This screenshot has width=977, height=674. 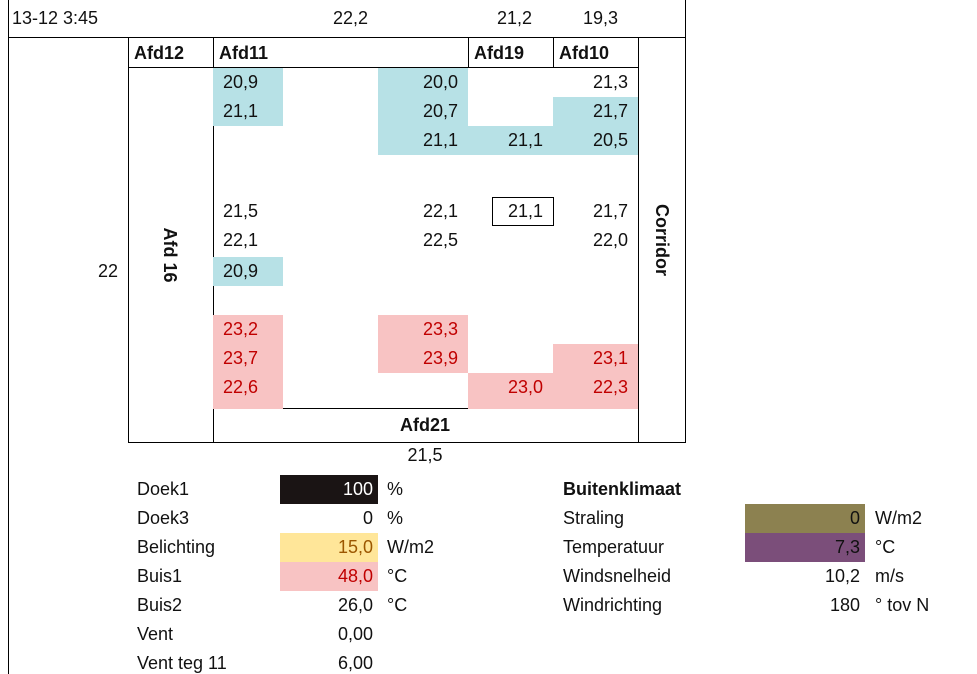 What do you see at coordinates (525, 387) in the screenshot?
I see `cell-value: 23,0` at bounding box center [525, 387].